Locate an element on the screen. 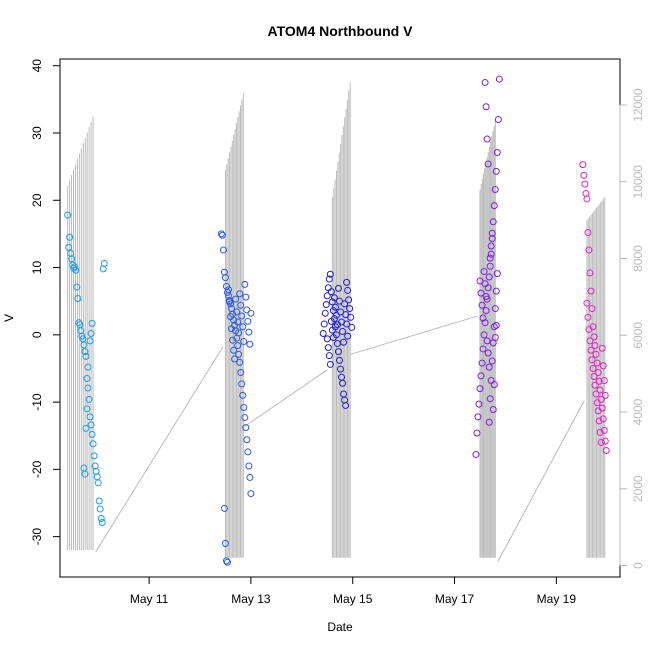  y-tick-label: 0 is located at coordinates (37, 334).